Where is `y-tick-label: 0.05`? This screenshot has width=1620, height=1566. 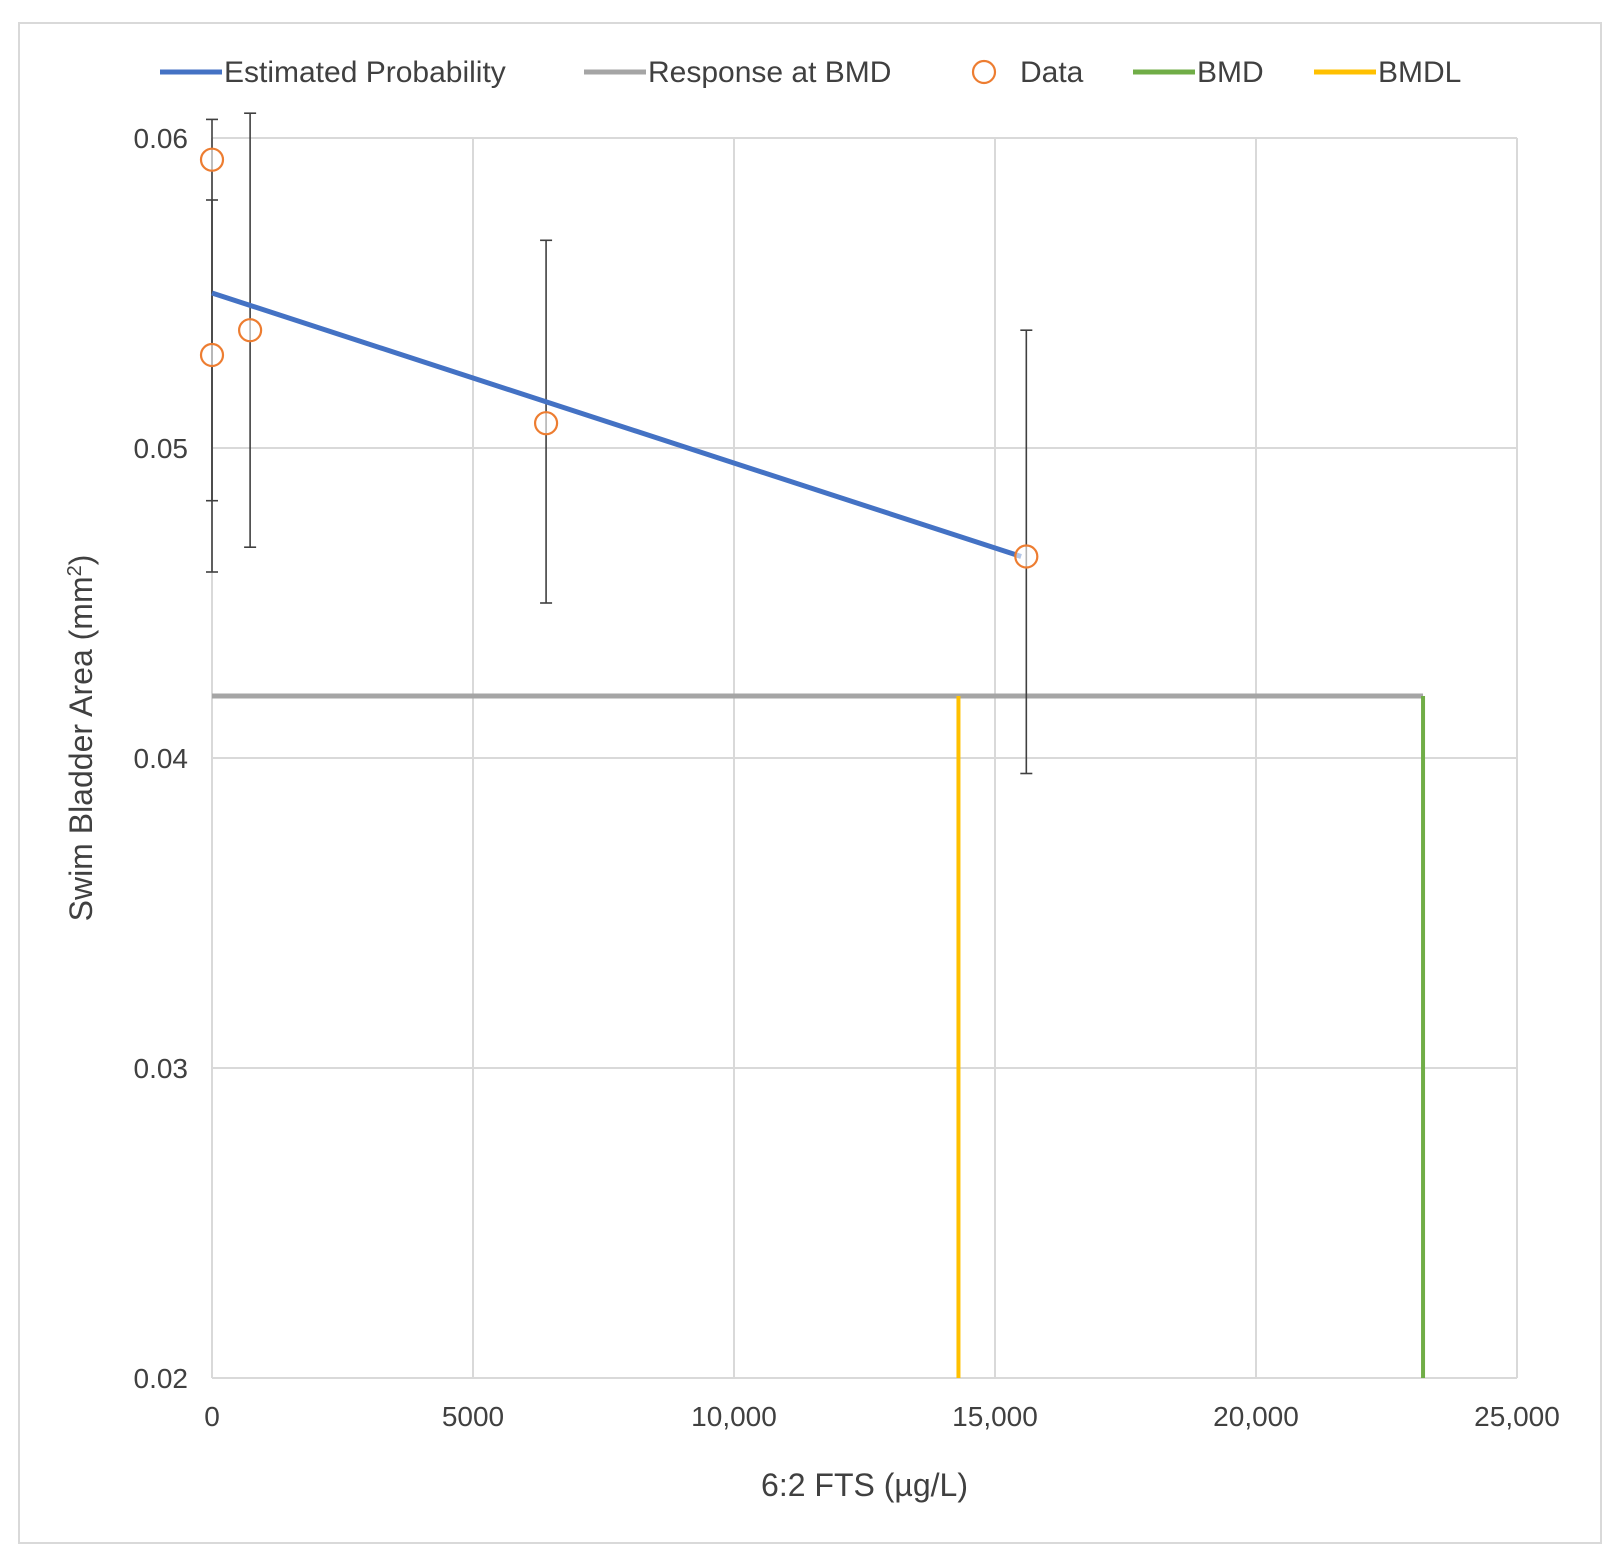 y-tick-label: 0.05 is located at coordinates (161, 448).